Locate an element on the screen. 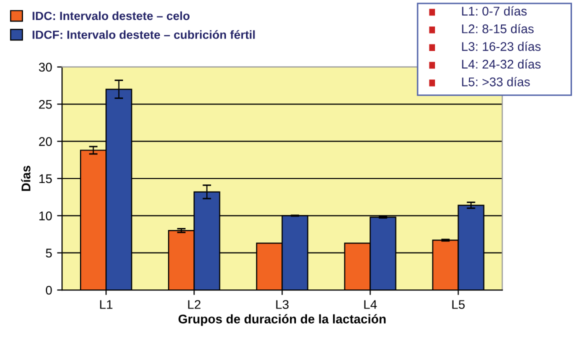  x-tick-label: L5 is located at coordinates (458, 304).